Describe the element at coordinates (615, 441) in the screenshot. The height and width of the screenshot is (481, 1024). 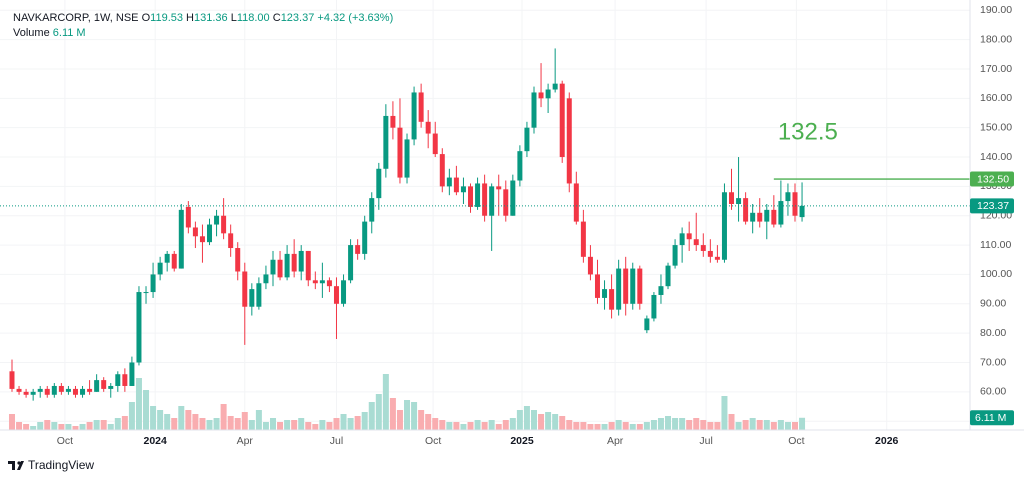
I see `x-tick-label: Apr` at that location.